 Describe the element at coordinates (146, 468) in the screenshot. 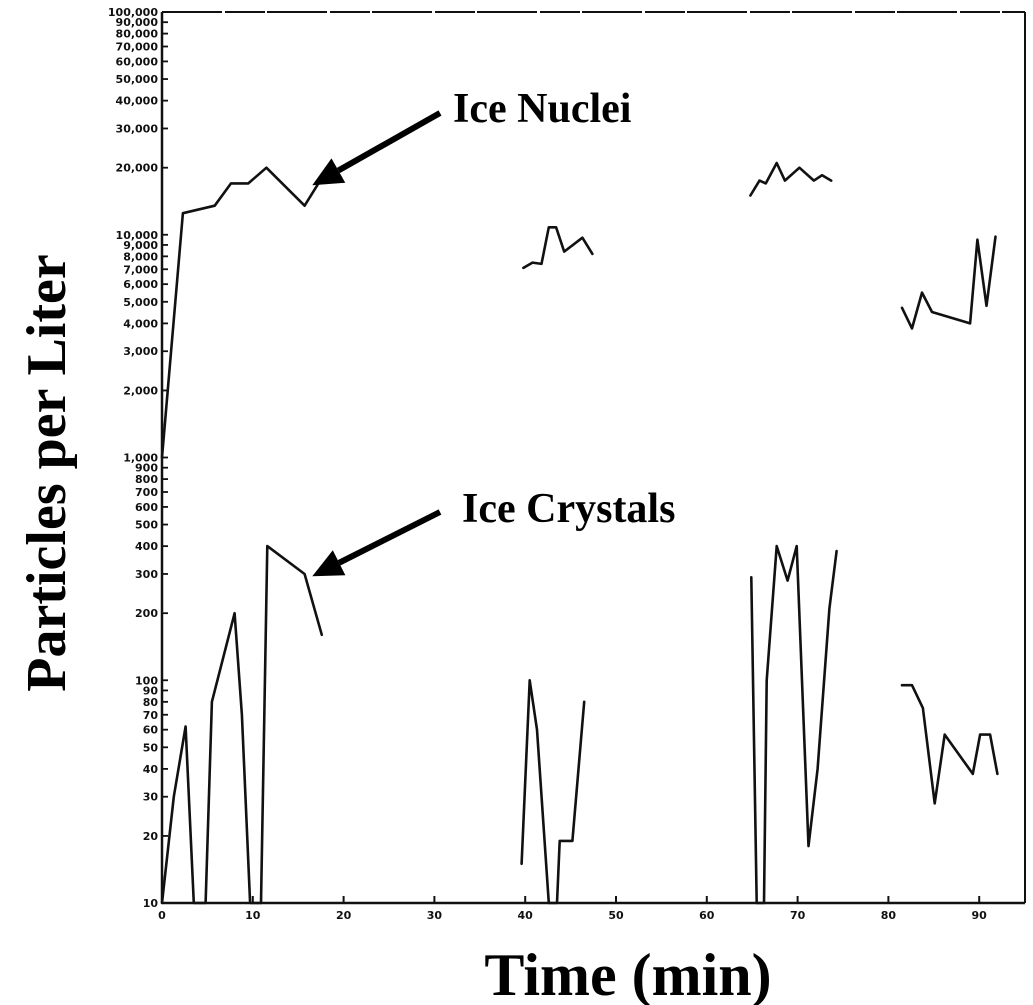

I see `y-tick-label: 900` at that location.